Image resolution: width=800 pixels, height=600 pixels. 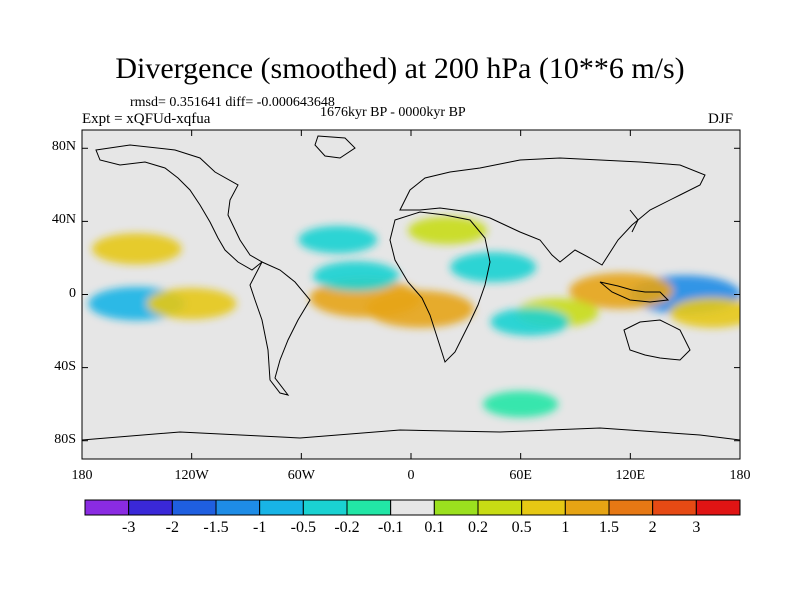 I want to click on colorbar-label: -0.1, so click(x=390, y=527).